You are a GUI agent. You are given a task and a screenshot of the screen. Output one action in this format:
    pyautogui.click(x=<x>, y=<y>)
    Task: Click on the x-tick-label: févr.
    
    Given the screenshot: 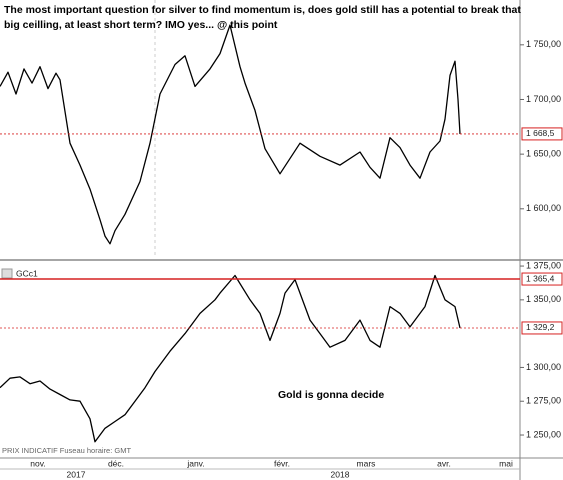 What is the action you would take?
    pyautogui.click(x=282, y=463)
    